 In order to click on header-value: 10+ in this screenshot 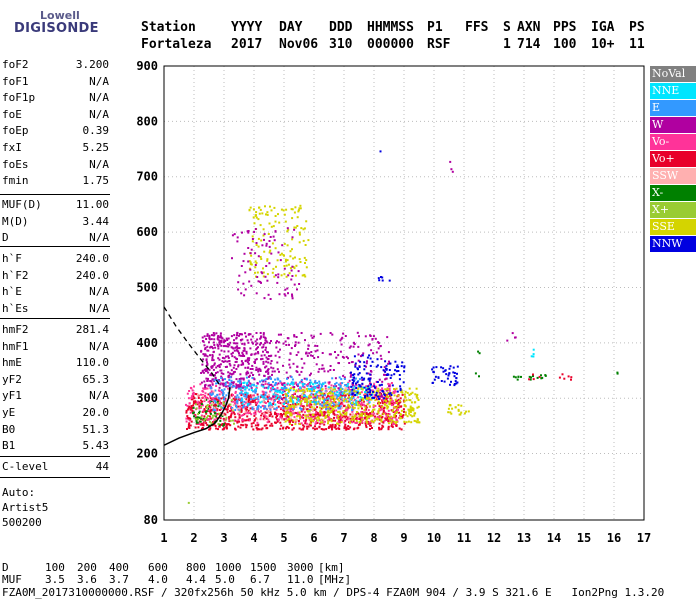, I will do `click(603, 44)`.